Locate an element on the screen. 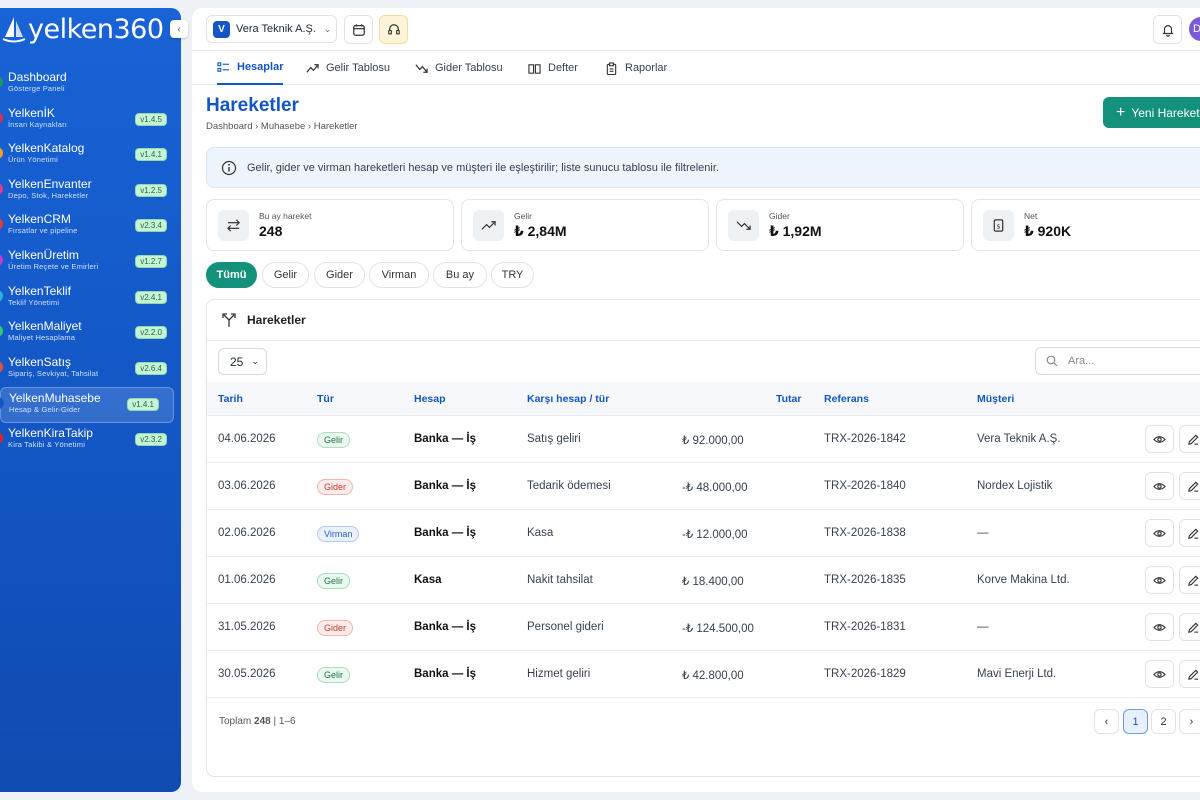 Image resolution: width=1200 pixels, height=800 pixels. column-header-amount: Tutar is located at coordinates (789, 399).